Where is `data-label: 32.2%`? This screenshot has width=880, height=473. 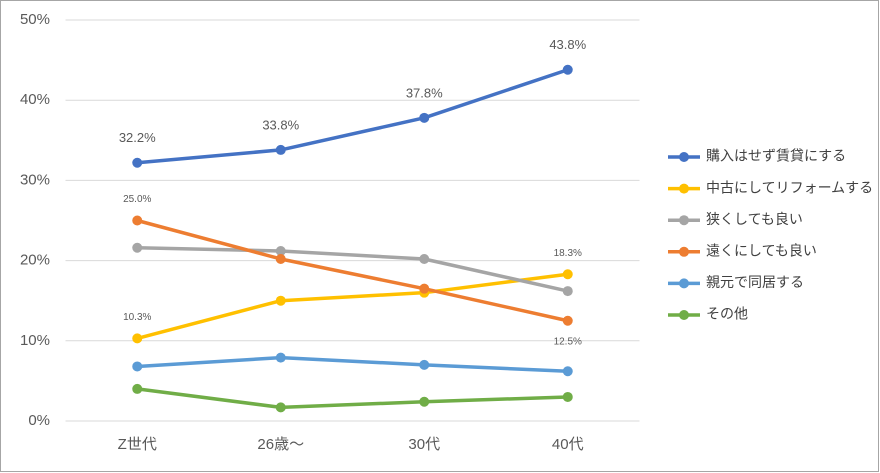
data-label: 32.2% is located at coordinates (137, 137).